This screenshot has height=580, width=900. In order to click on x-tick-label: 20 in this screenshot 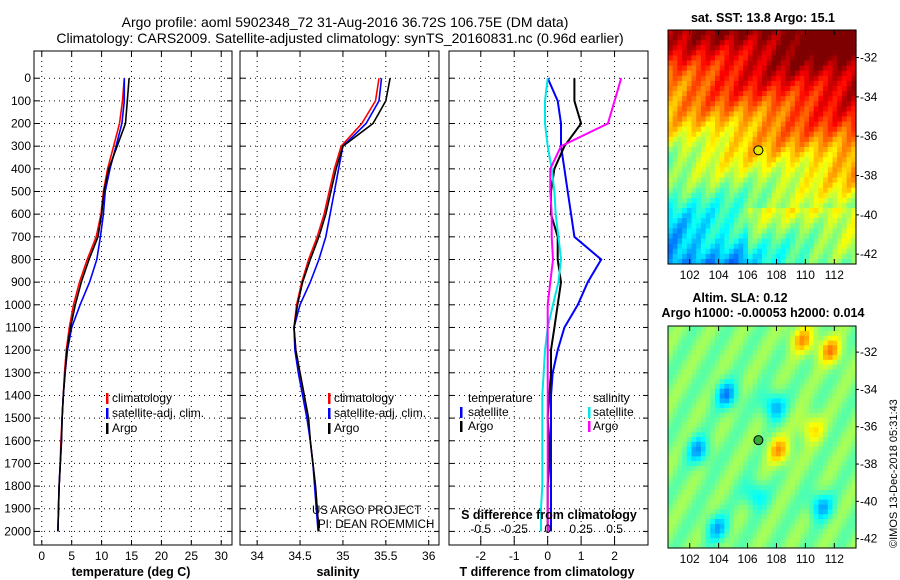, I will do `click(162, 556)`.